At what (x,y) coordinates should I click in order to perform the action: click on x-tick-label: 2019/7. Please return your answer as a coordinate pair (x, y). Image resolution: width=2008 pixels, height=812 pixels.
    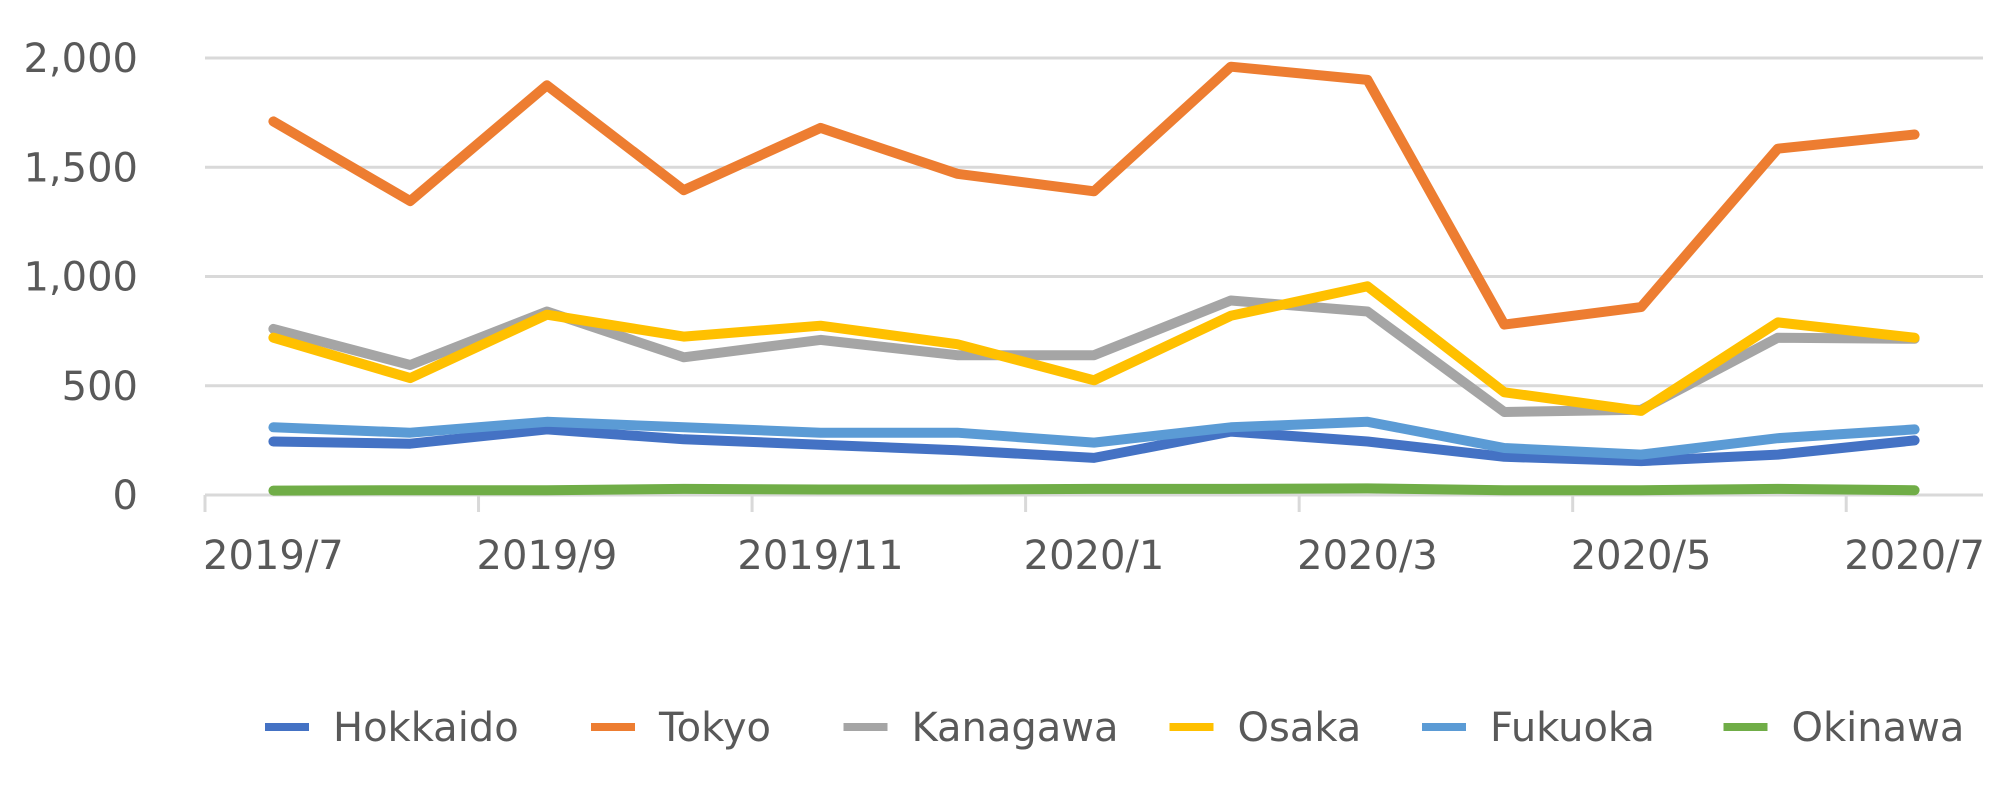
    Looking at the image, I should click on (273, 556).